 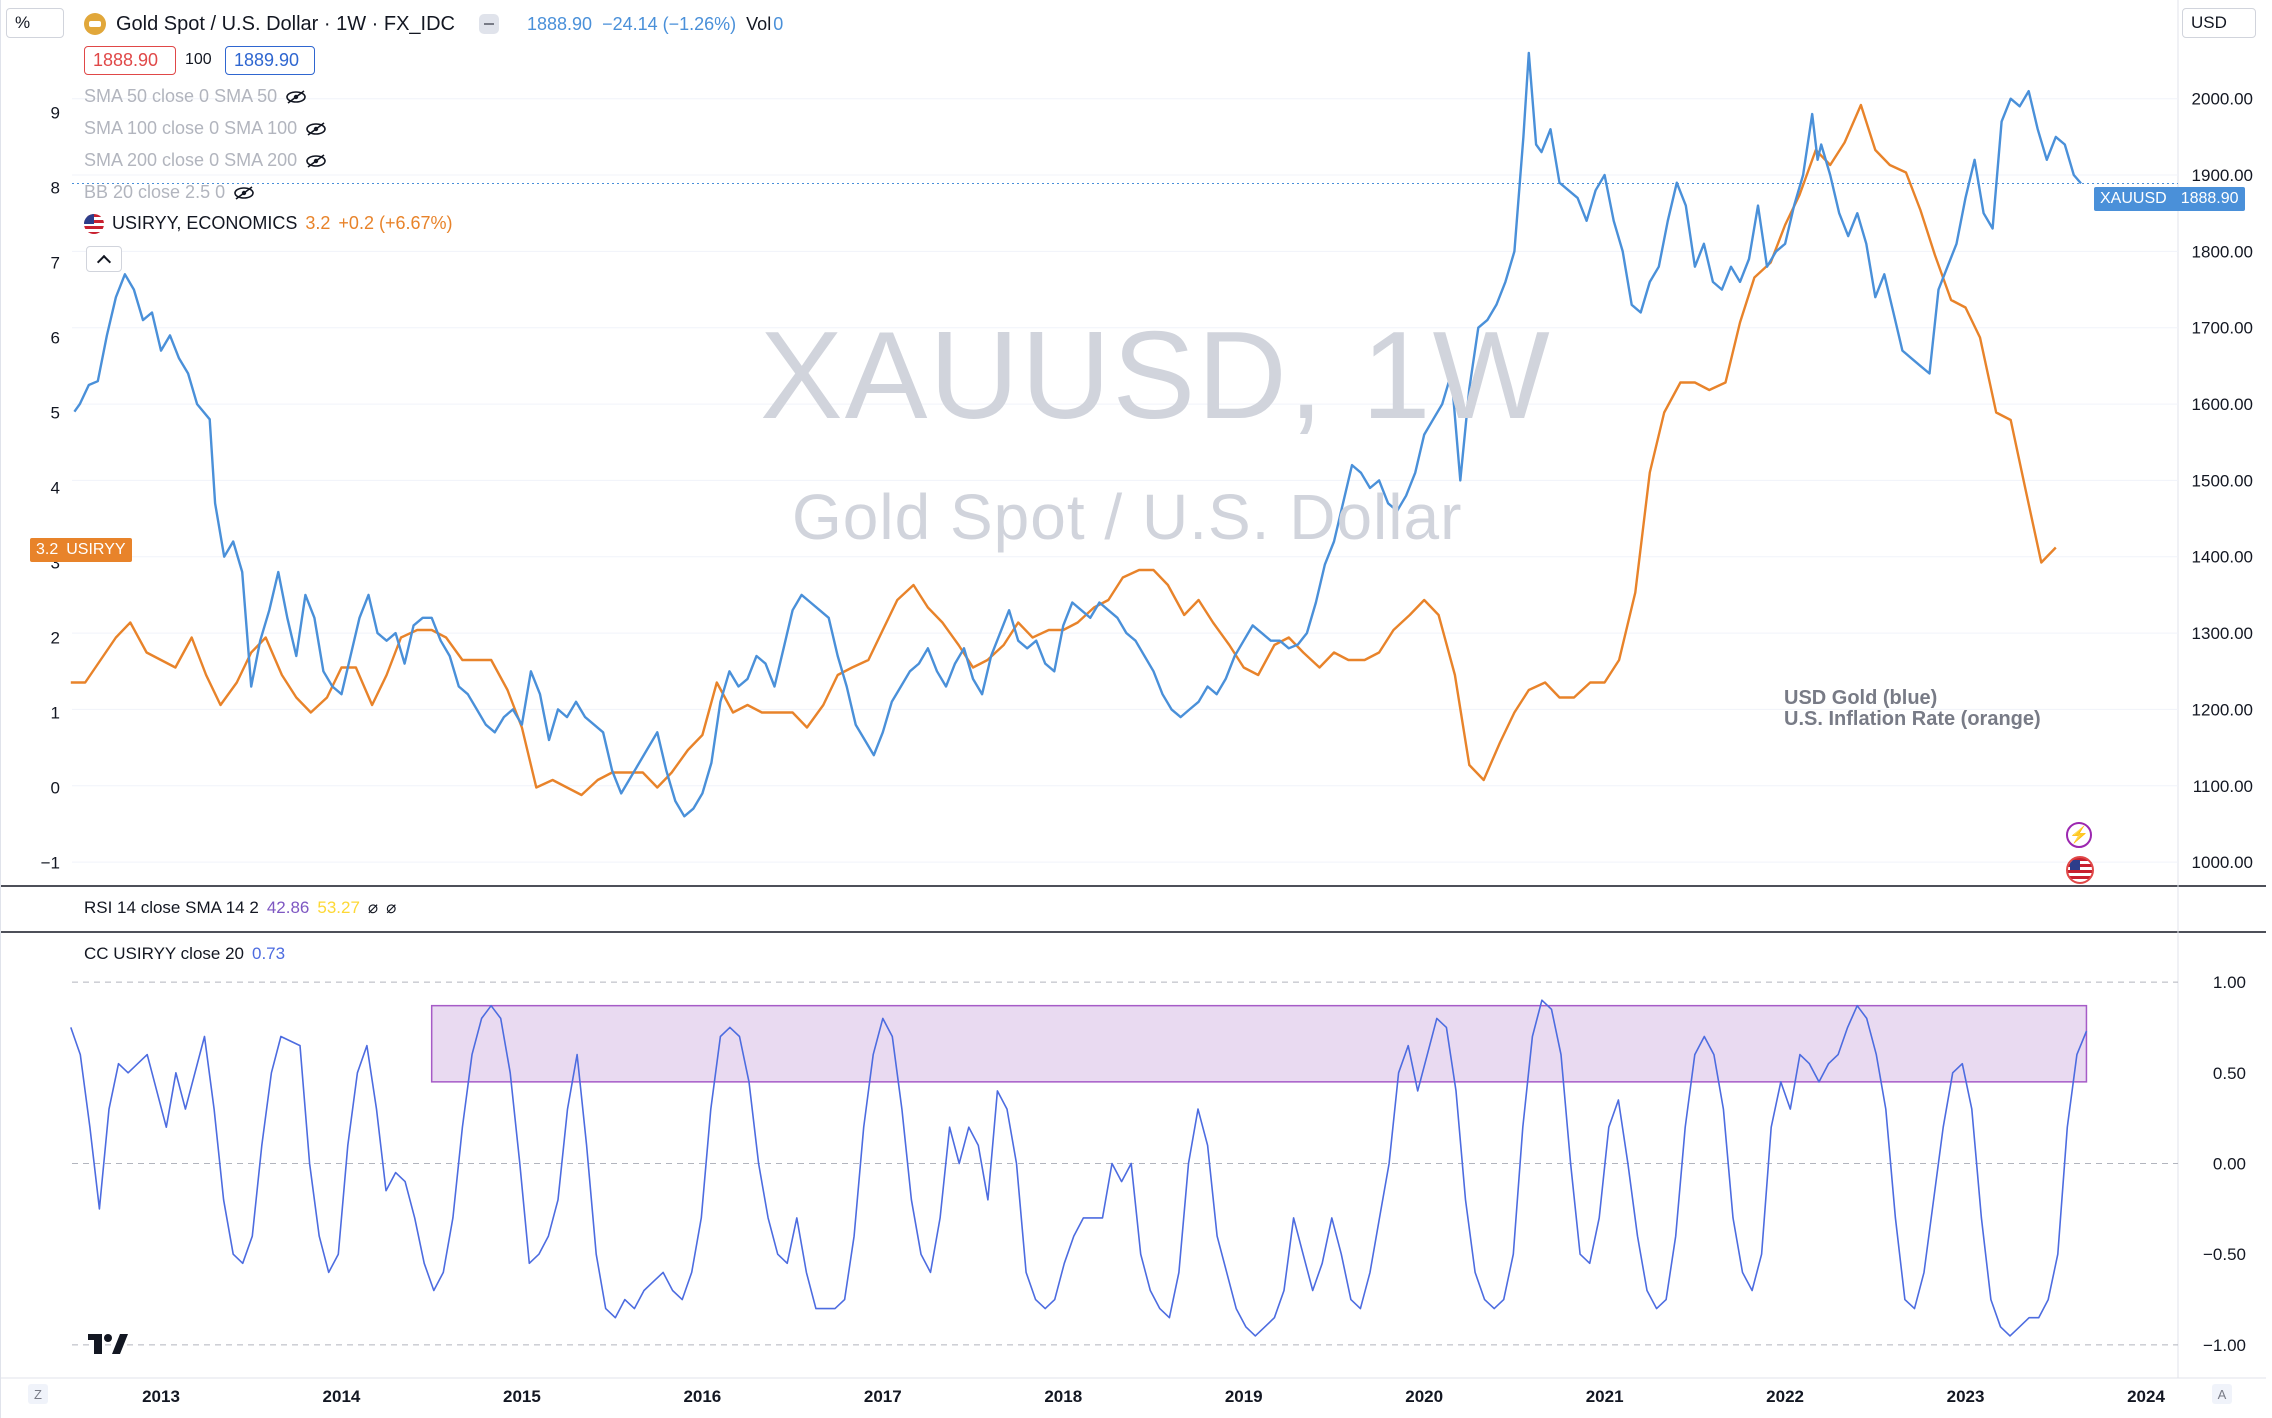 I want to click on tradingview-logo-icon, so click(x=108, y=1344).